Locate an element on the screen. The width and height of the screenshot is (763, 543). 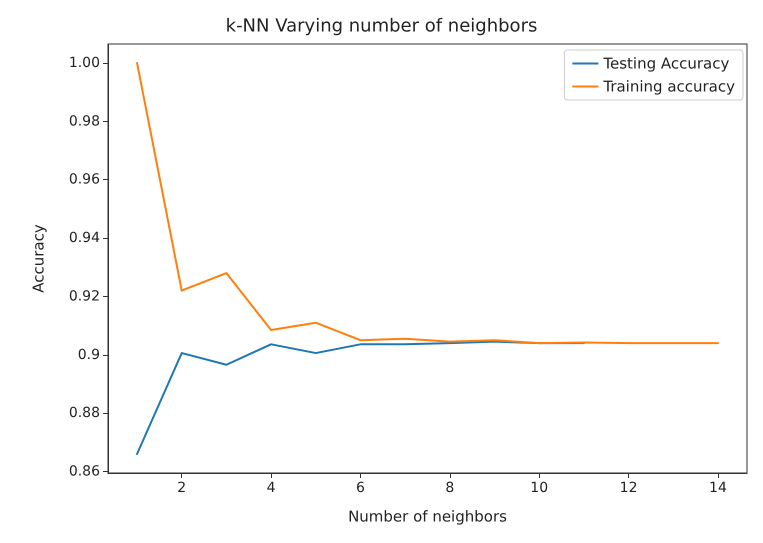
legend-label: Testing Accuracy is located at coordinates (666, 63).